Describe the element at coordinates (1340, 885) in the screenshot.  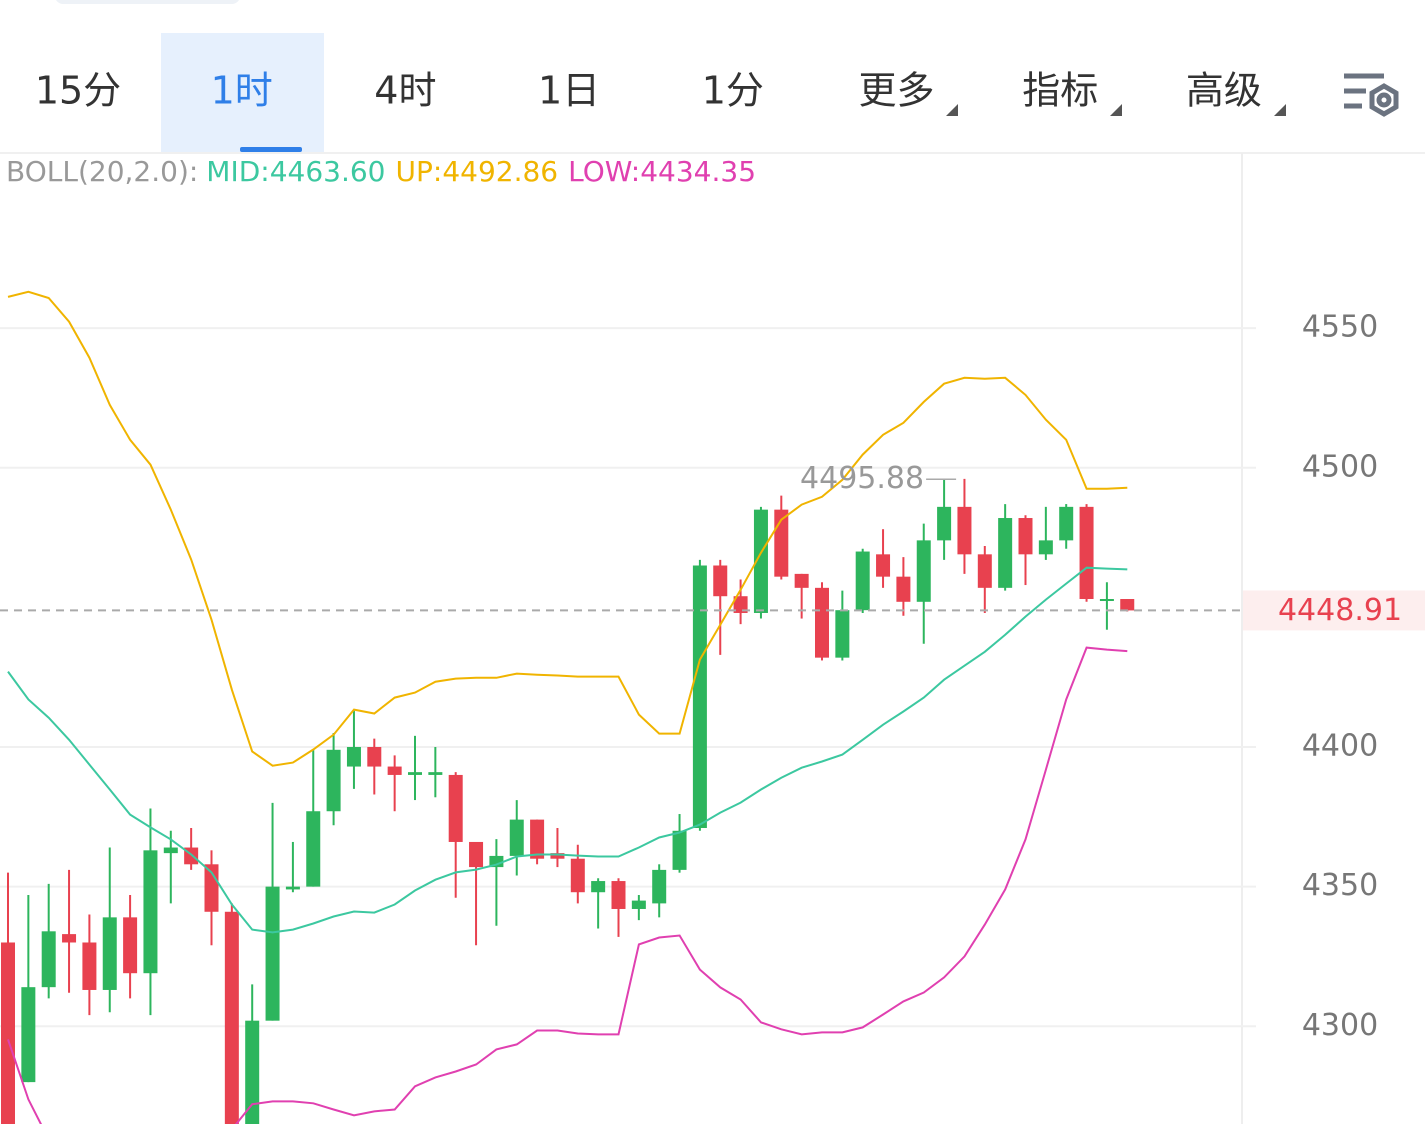
I see `y-tick-label: 4350` at that location.